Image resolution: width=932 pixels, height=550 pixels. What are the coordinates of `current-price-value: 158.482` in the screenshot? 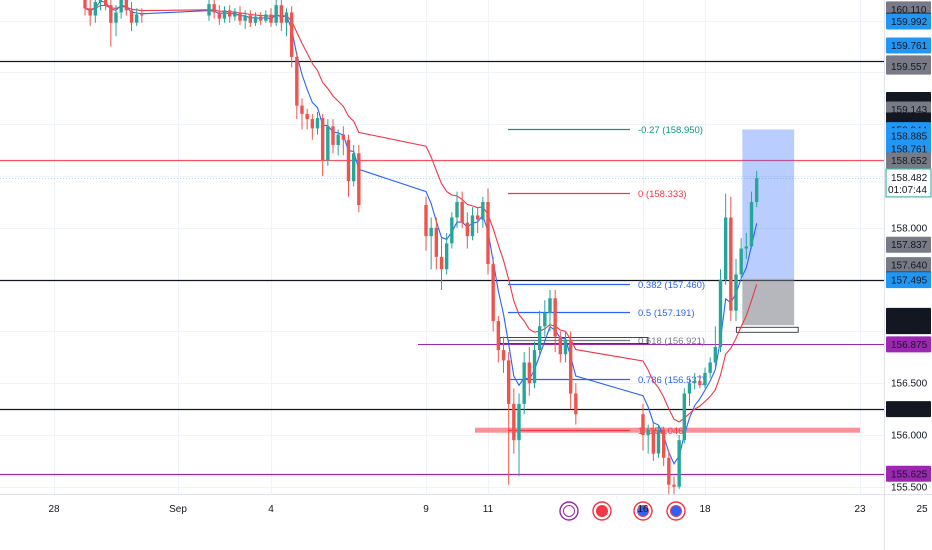 It's located at (909, 178).